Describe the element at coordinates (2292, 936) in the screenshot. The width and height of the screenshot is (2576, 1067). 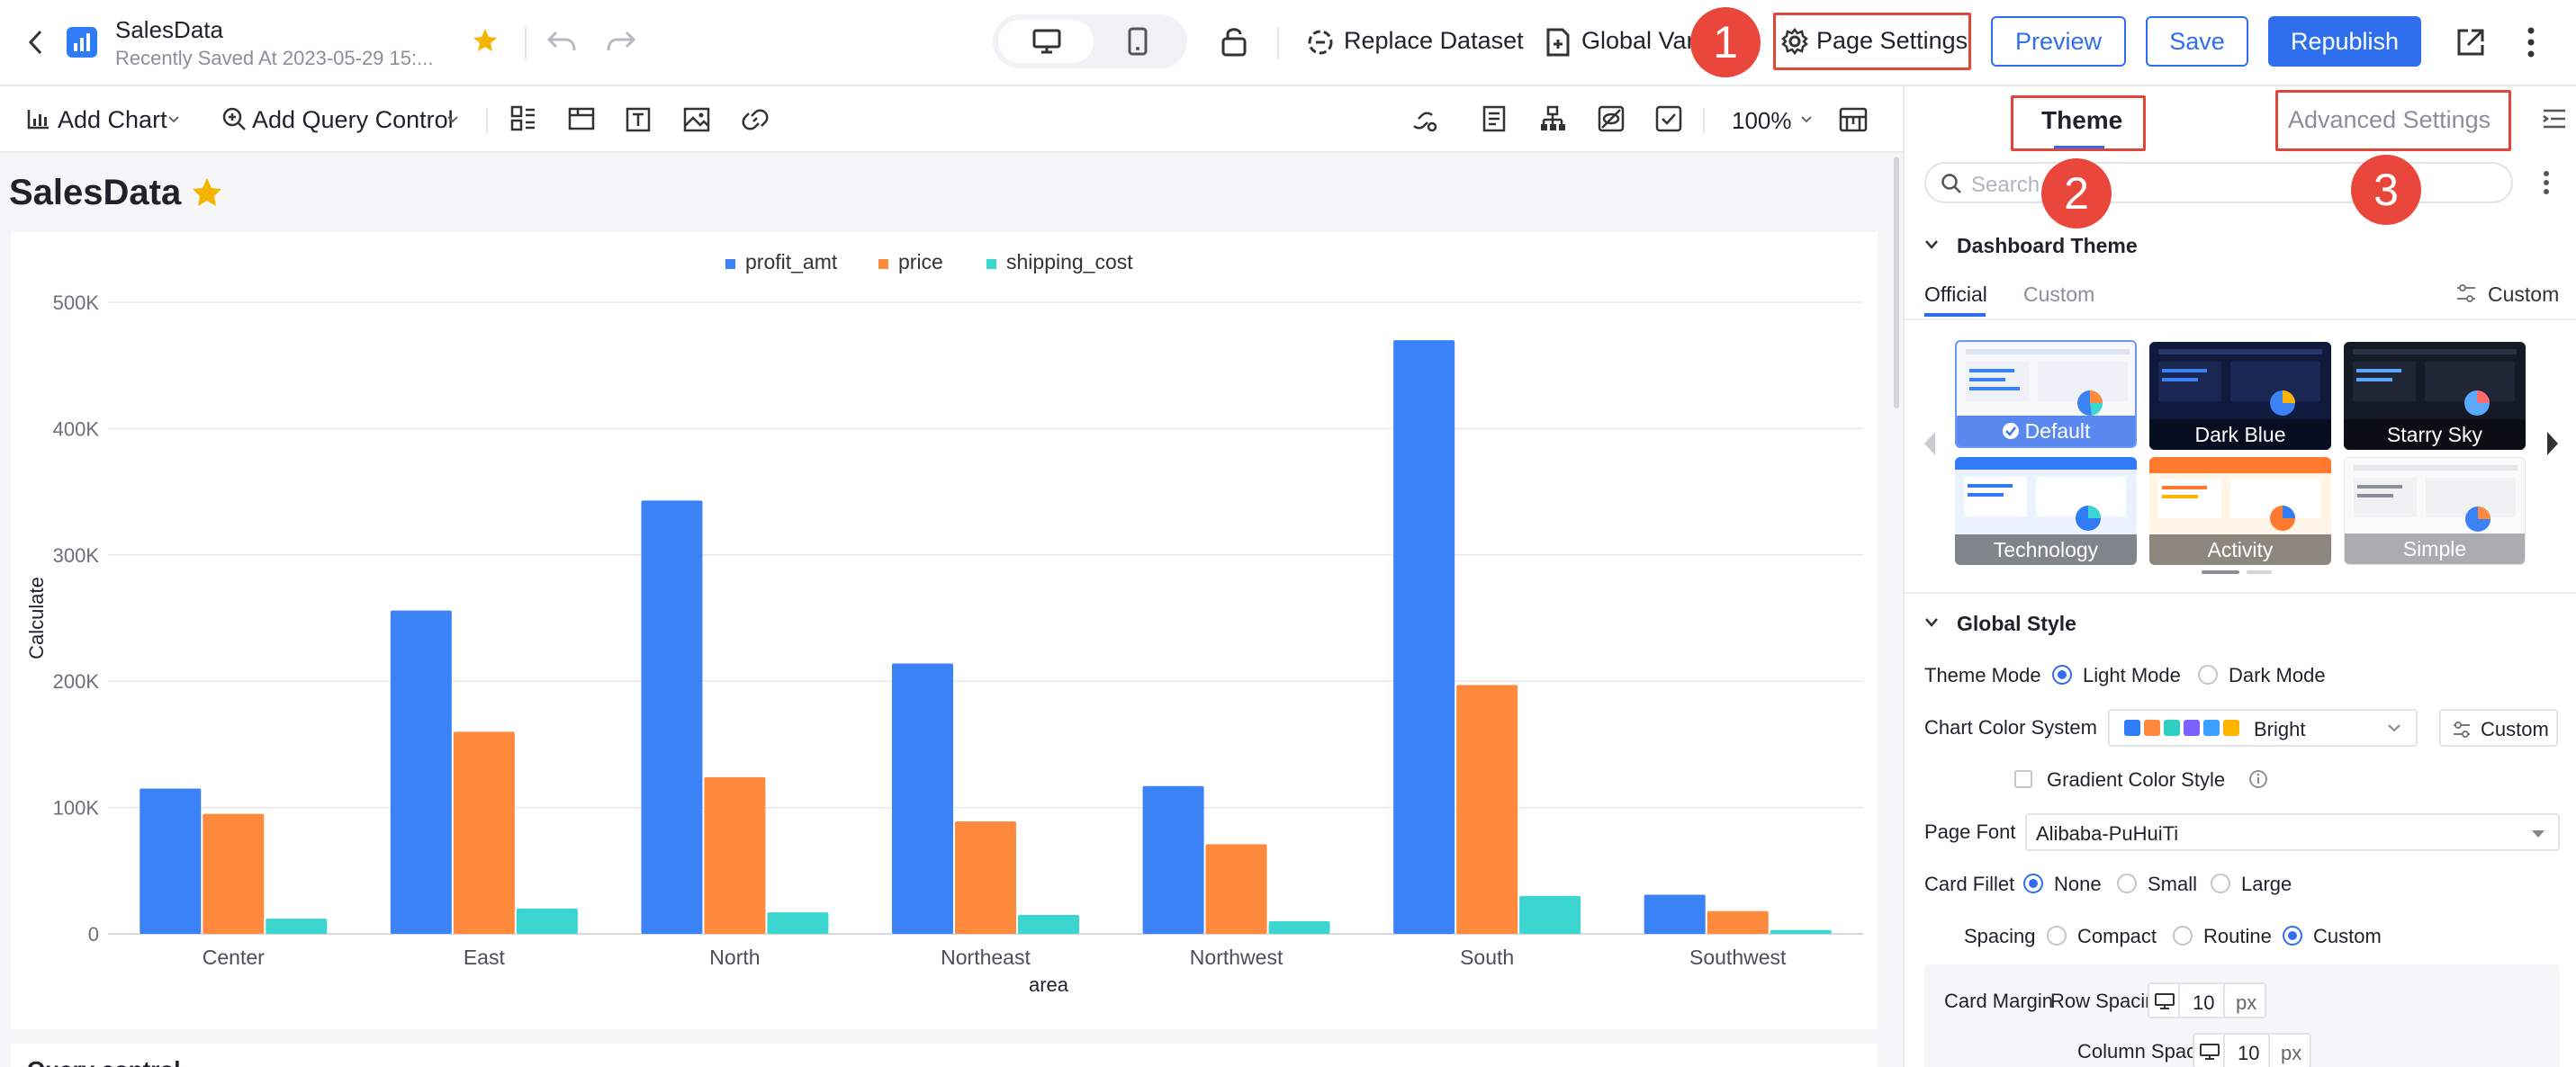
I see `spacing-custom-radio` at that location.